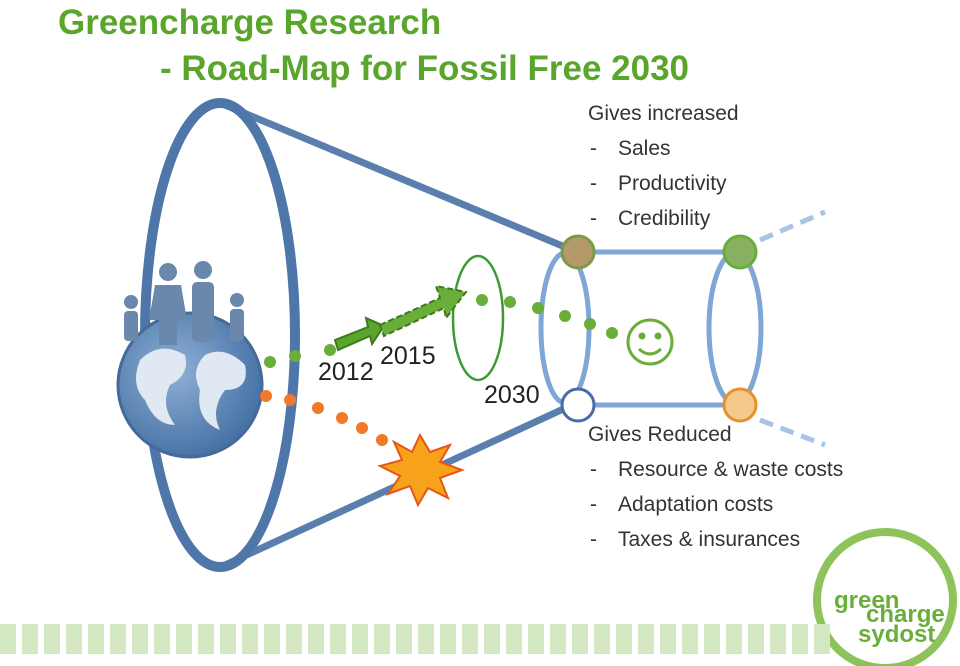 The height and width of the screenshot is (666, 960). What do you see at coordinates (424, 68) in the screenshot?
I see `subtitle: - Road-Map for Fossil Free 2030` at bounding box center [424, 68].